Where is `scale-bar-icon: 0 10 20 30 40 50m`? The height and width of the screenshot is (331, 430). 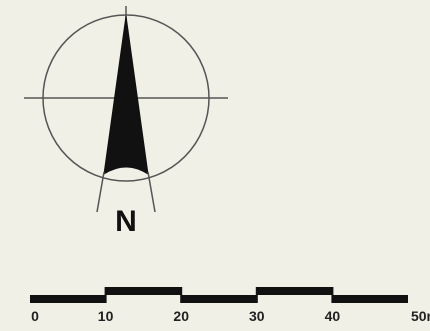
scale-bar-icon: 0 10 20 30 40 50m is located at coordinates (230, 305).